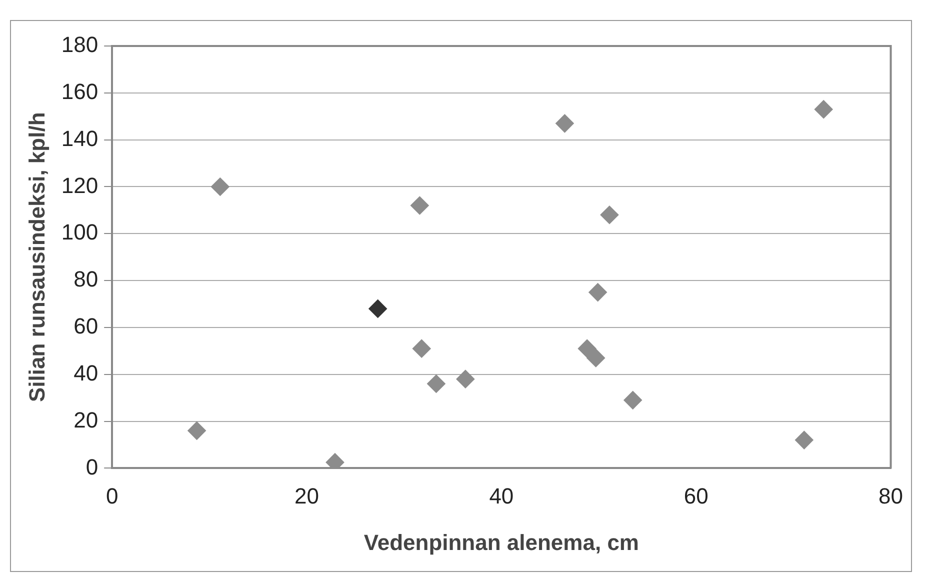 This screenshot has width=931, height=583. Describe the element at coordinates (92, 467) in the screenshot. I see `y-tick-label: 0` at that location.